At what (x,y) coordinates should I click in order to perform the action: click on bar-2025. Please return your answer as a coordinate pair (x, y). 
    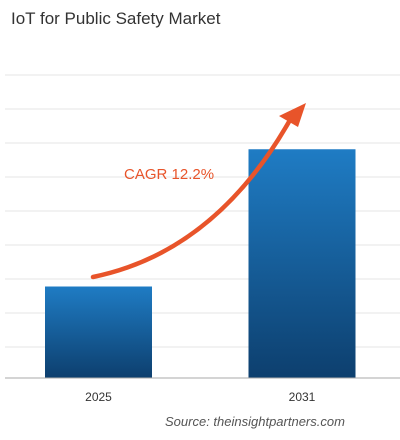
    Looking at the image, I should click on (98, 332).